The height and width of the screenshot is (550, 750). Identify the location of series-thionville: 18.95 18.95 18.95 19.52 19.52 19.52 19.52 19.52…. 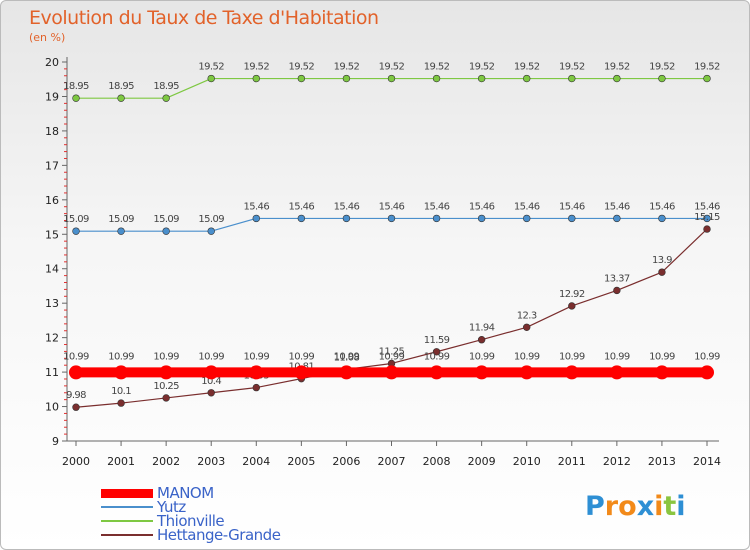
(392, 82).